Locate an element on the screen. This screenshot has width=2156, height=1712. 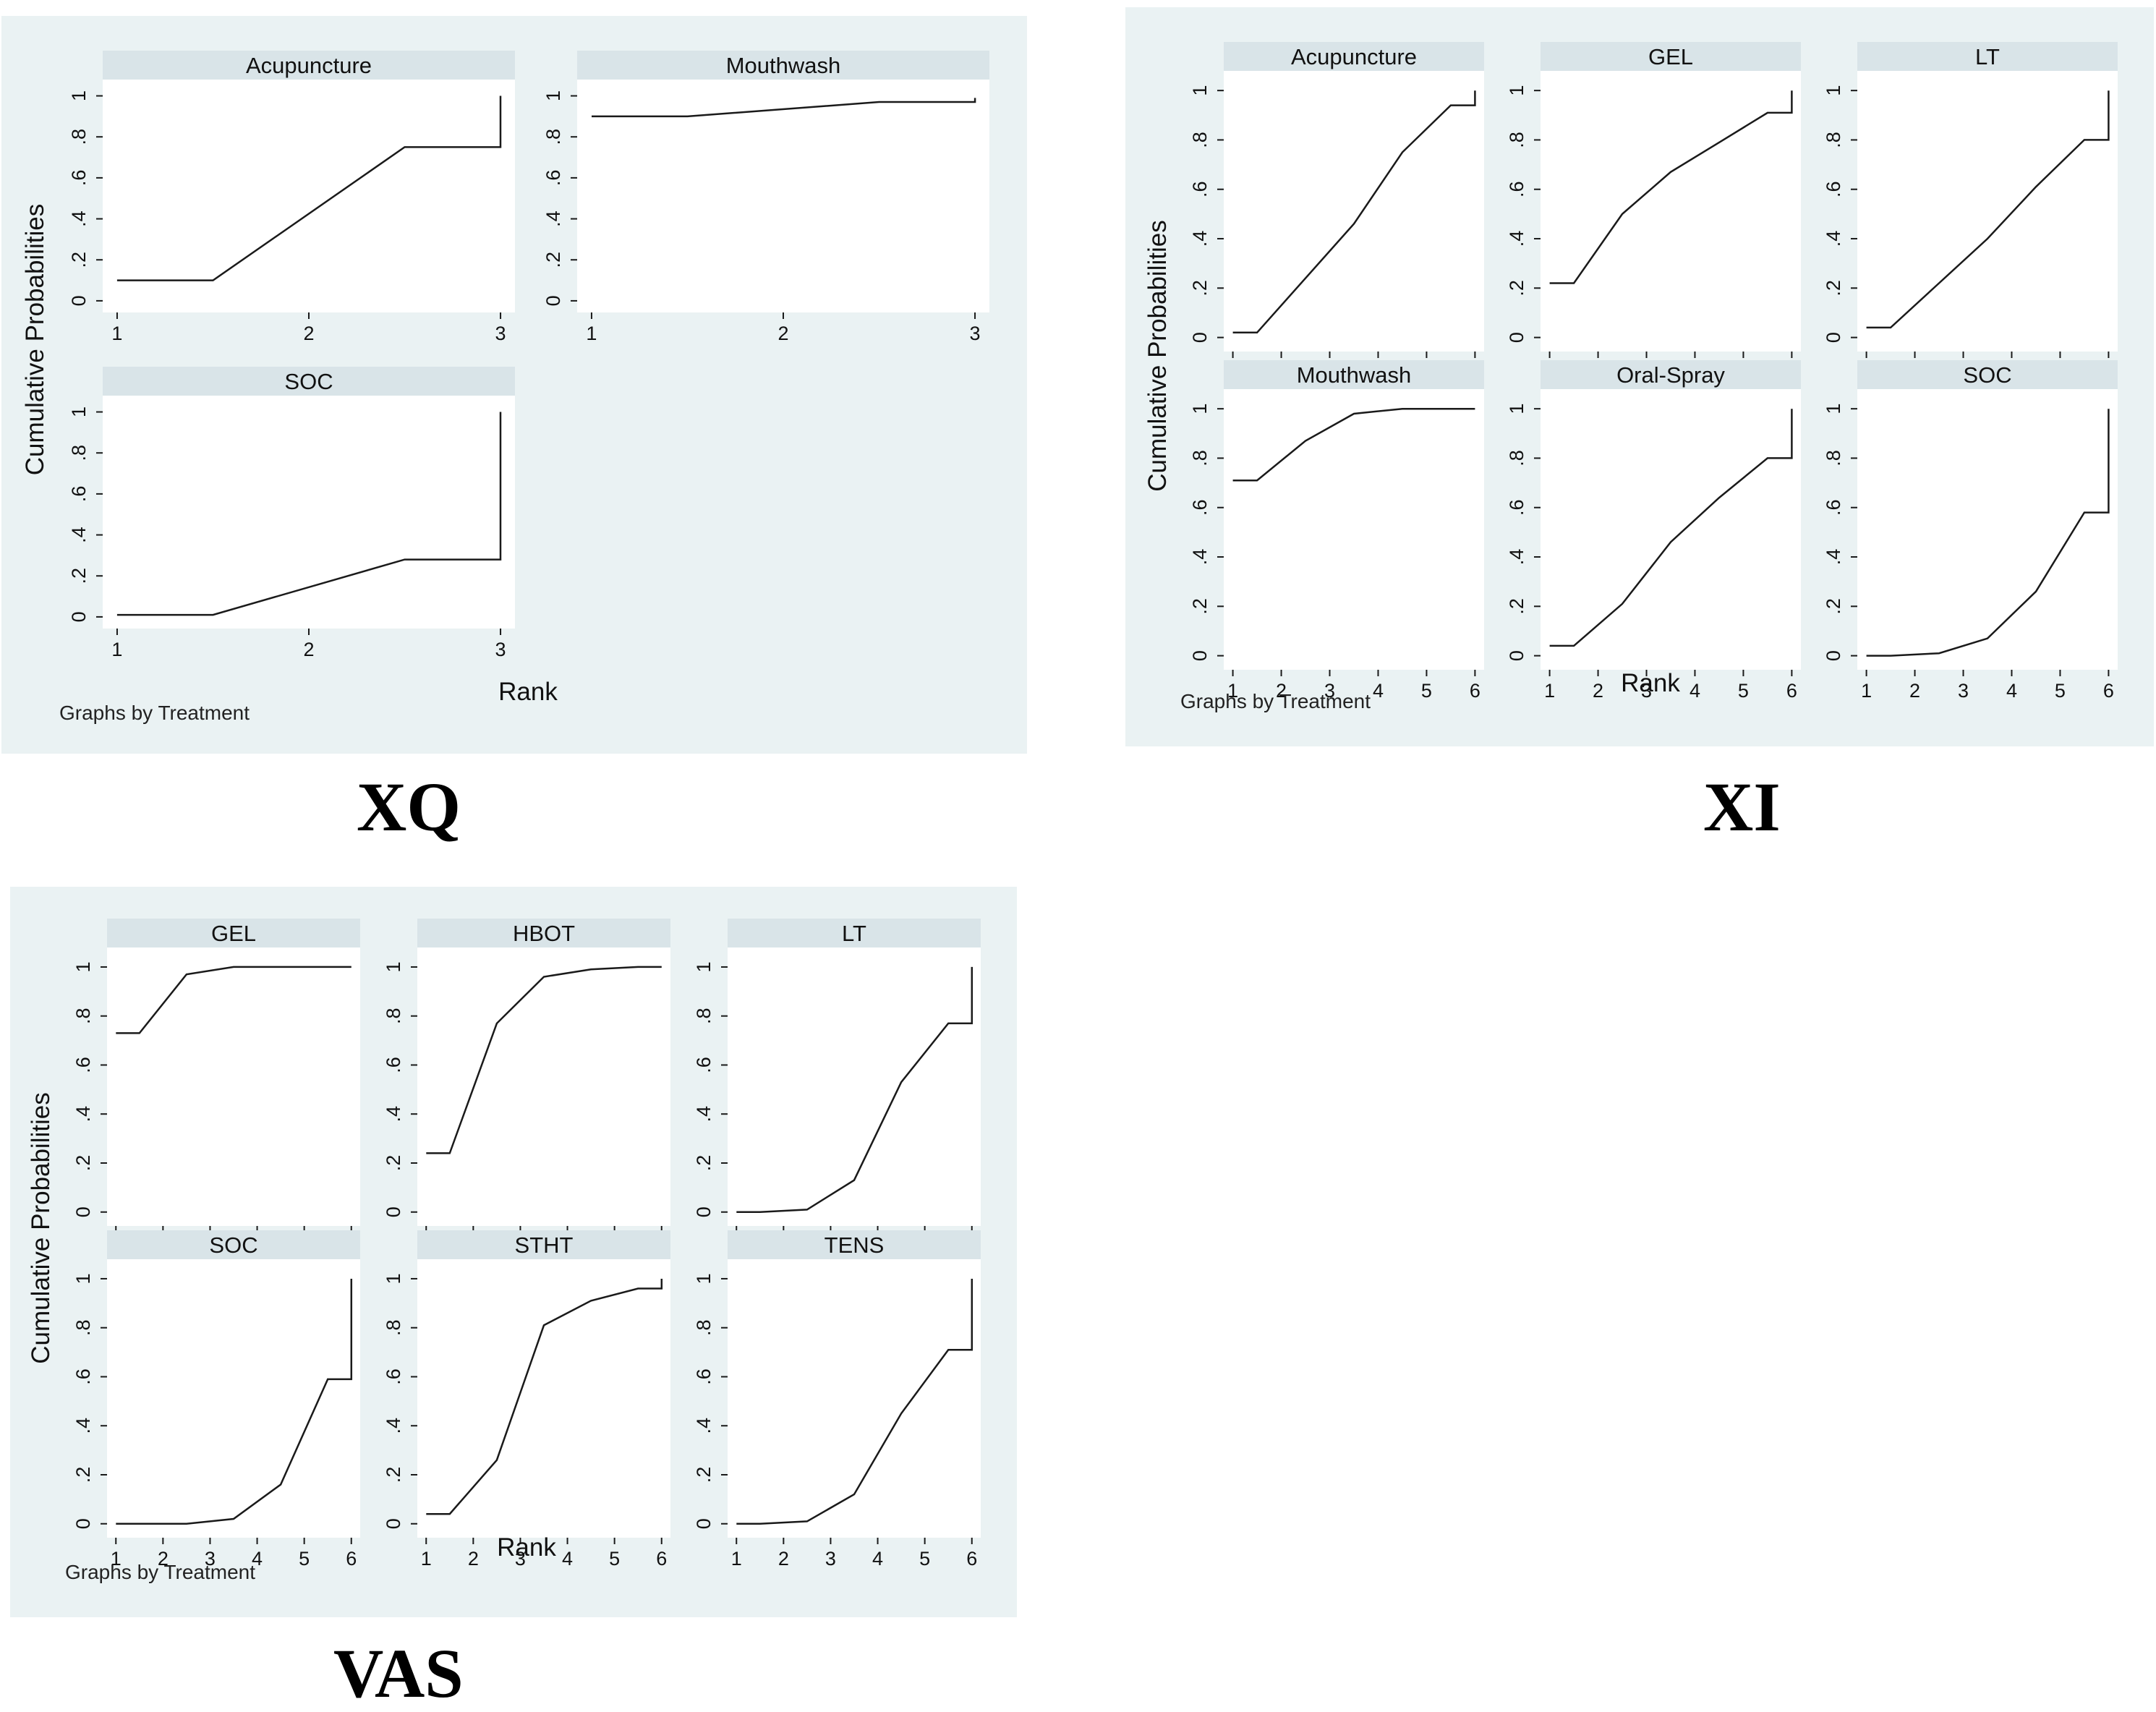
facet-tens: TENS 0 .2 .4 .6 .8 1 1 2 3 4 5 6 is located at coordinates (837, 1400).